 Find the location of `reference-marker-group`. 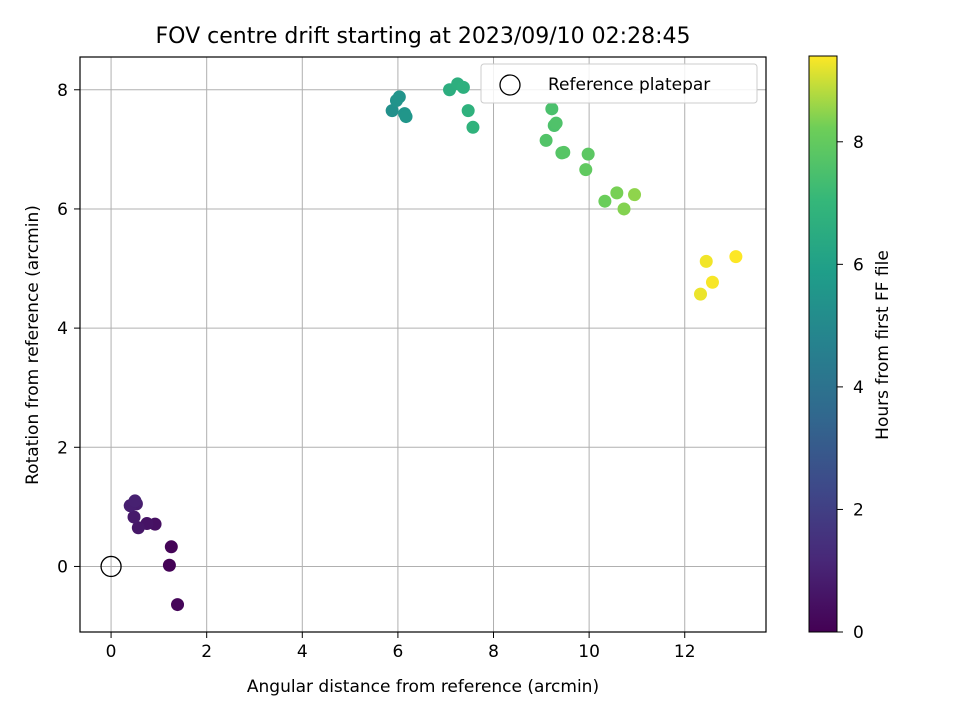

reference-marker-group is located at coordinates (111, 566).